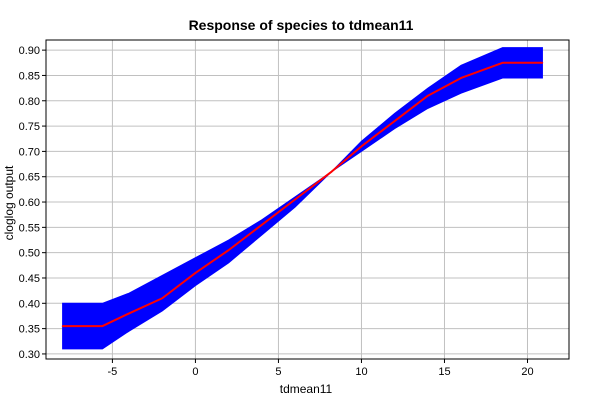 This screenshot has width=600, height=400. What do you see at coordinates (29, 355) in the screenshot?
I see `y-tick-label-0: 0.30` at bounding box center [29, 355].